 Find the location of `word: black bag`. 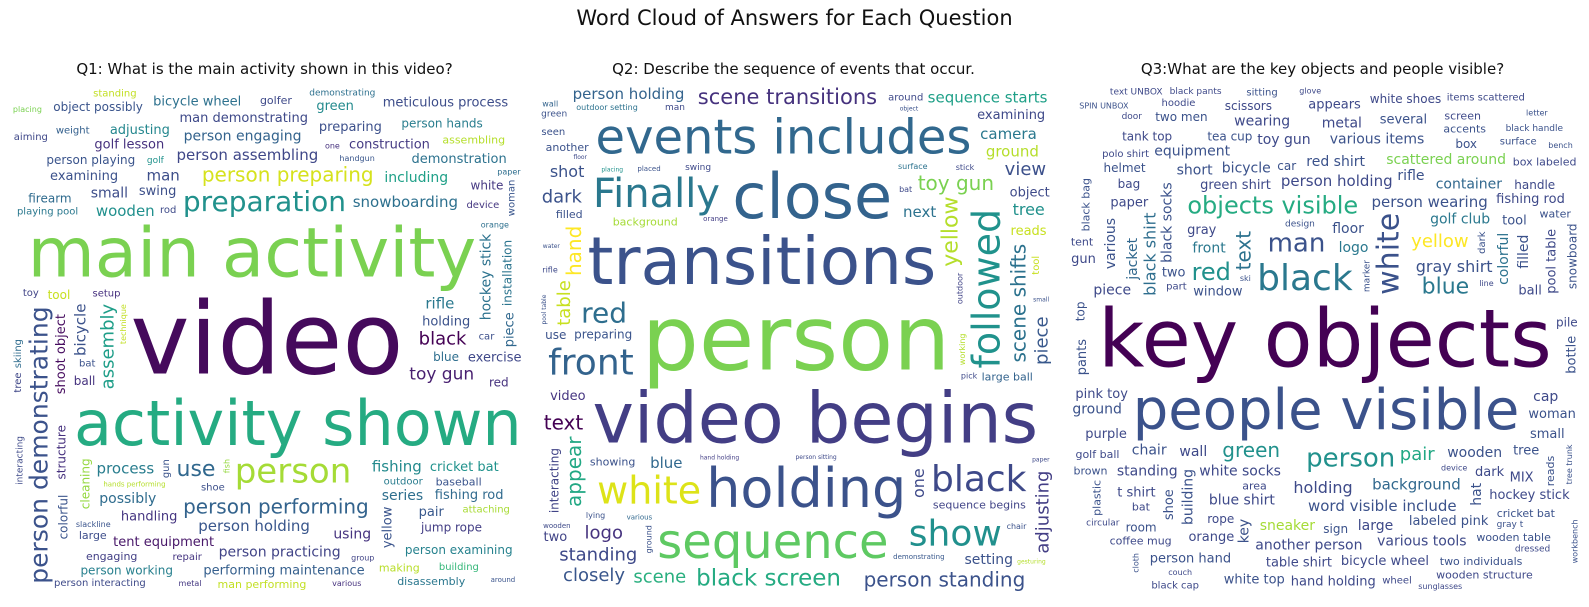

word: black bag is located at coordinates (1086, 204).